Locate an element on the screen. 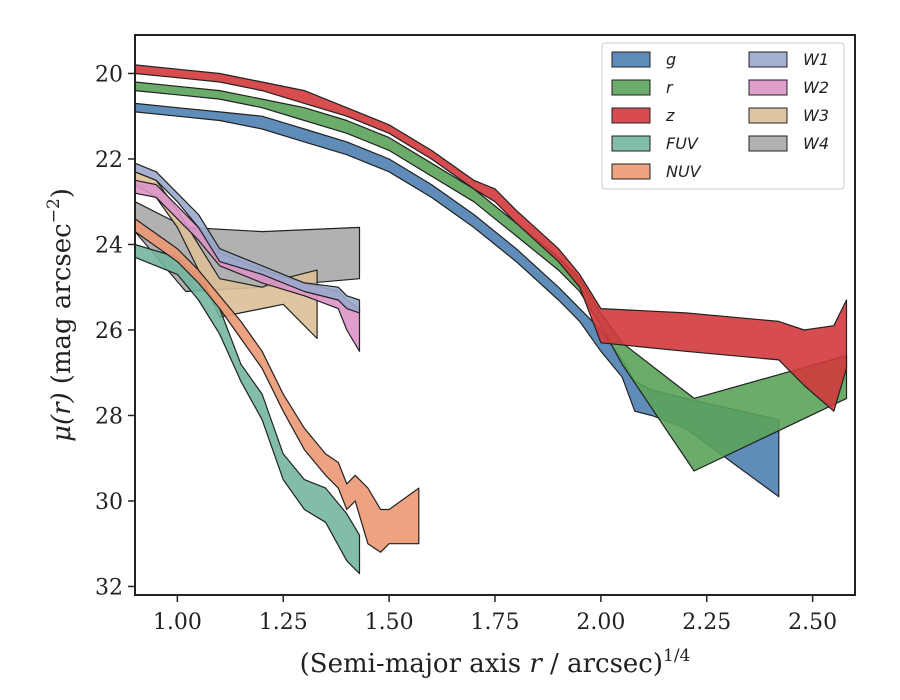 Image resolution: width=900 pixels, height=700 pixels. x-axis-label-exponent: 1/4 is located at coordinates (676, 656).